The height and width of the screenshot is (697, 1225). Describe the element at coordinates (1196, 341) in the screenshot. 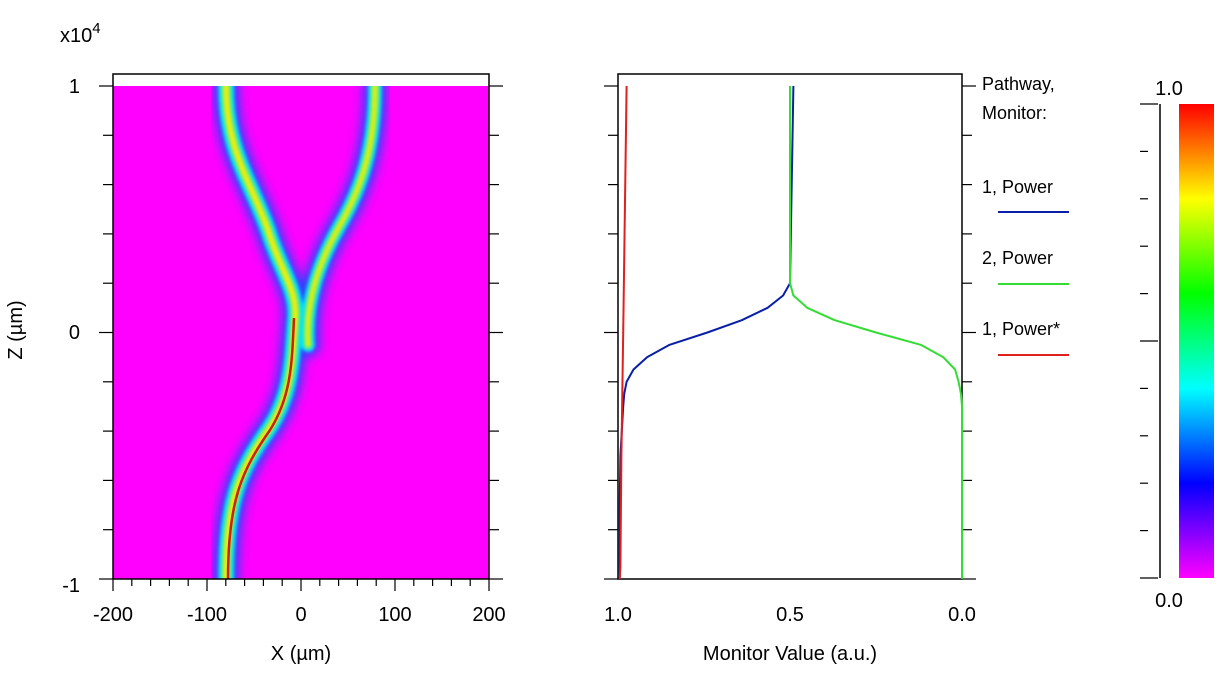

I see `colorbar-gradient` at that location.